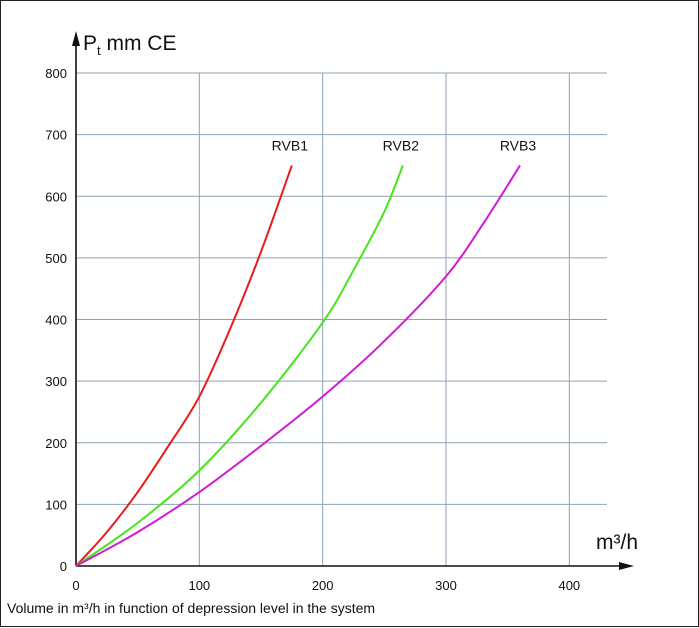  Describe the element at coordinates (626, 566) in the screenshot. I see `x-axis-arrow-icon` at that location.